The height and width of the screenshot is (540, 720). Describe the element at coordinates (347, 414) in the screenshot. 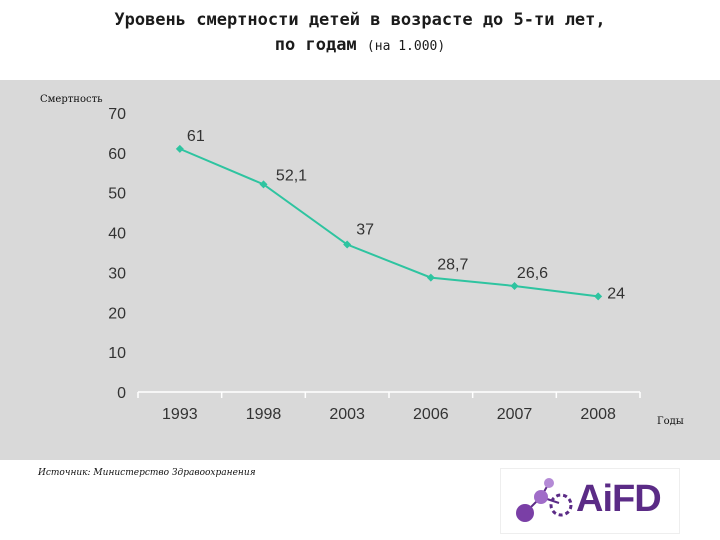

I see `x-tick-label: 2003` at that location.